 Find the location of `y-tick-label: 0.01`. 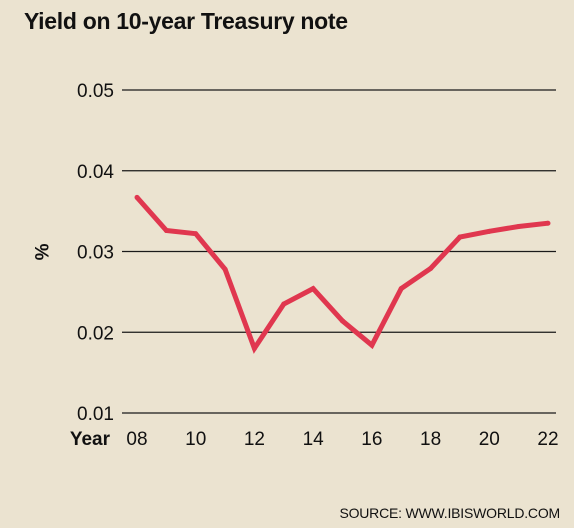

y-tick-label: 0.01 is located at coordinates (95, 414).